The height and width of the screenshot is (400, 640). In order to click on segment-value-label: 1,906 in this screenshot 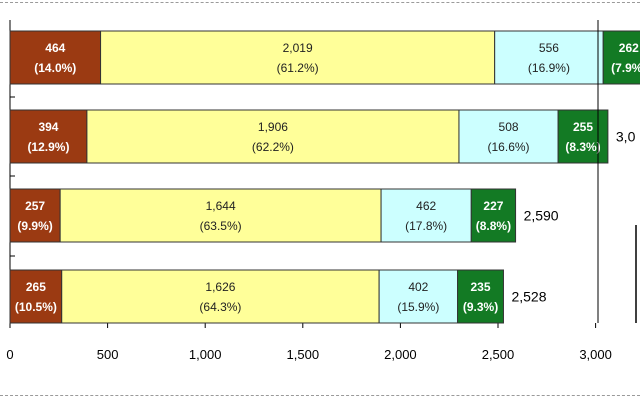, I will do `click(273, 127)`.